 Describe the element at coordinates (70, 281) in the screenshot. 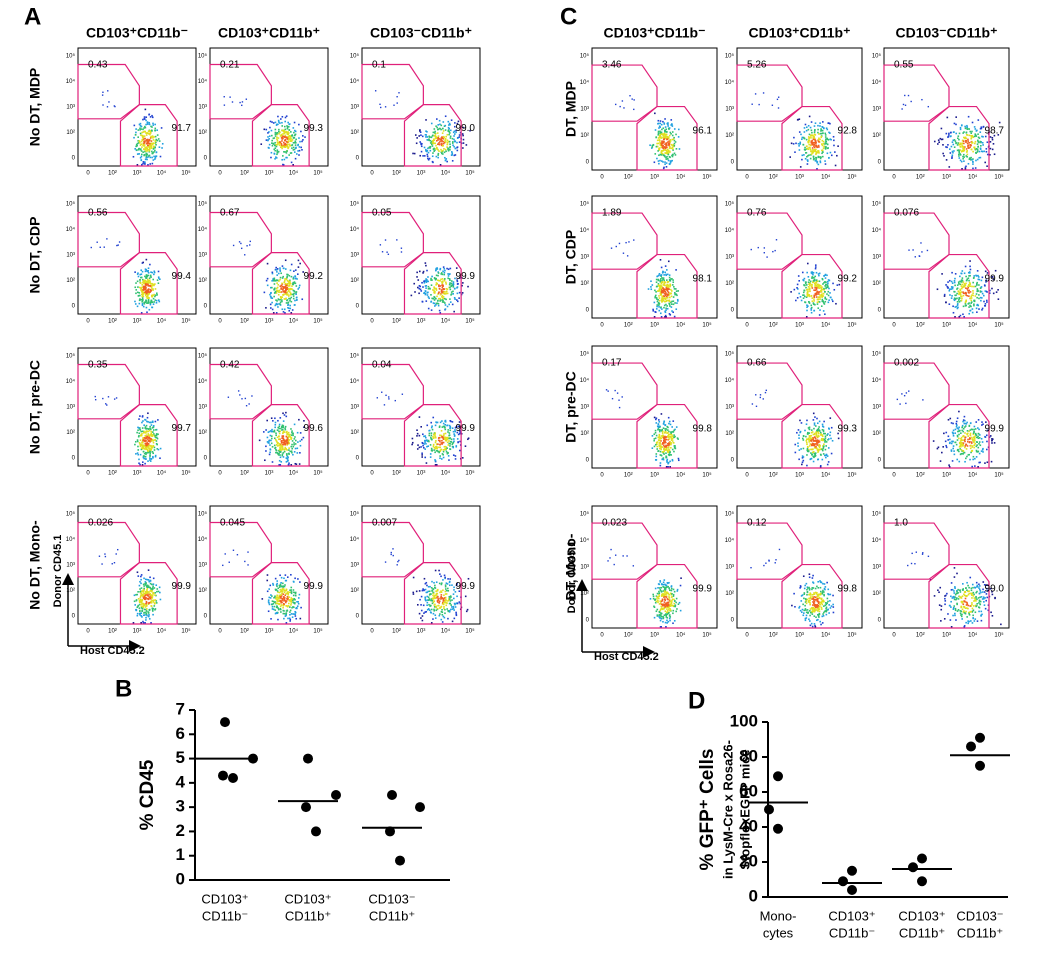

I see `y-tick-label: 10²` at that location.